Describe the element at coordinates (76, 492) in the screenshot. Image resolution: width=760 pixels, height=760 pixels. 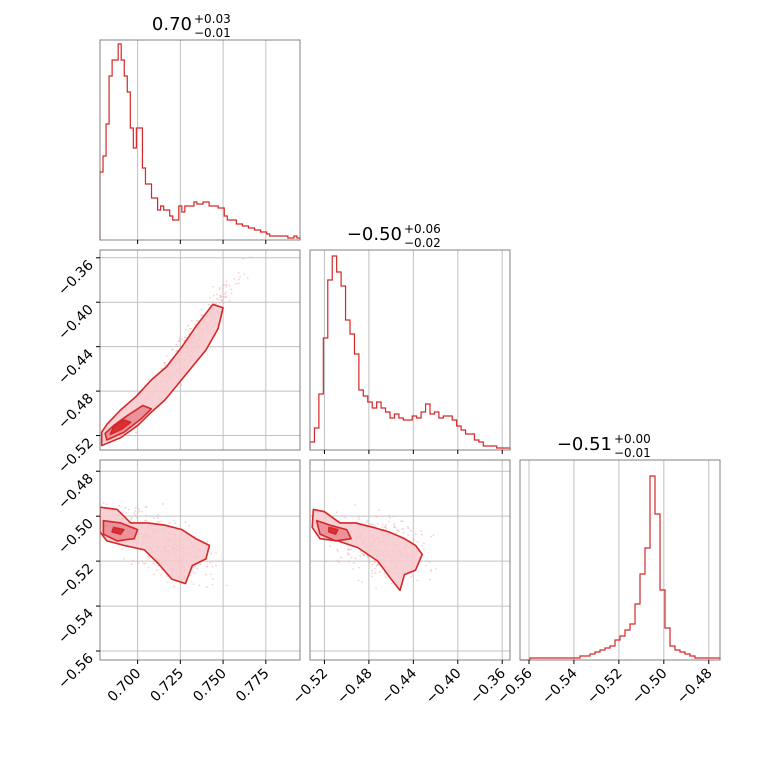
I see `ytick-label-2-4: −0.48` at that location.